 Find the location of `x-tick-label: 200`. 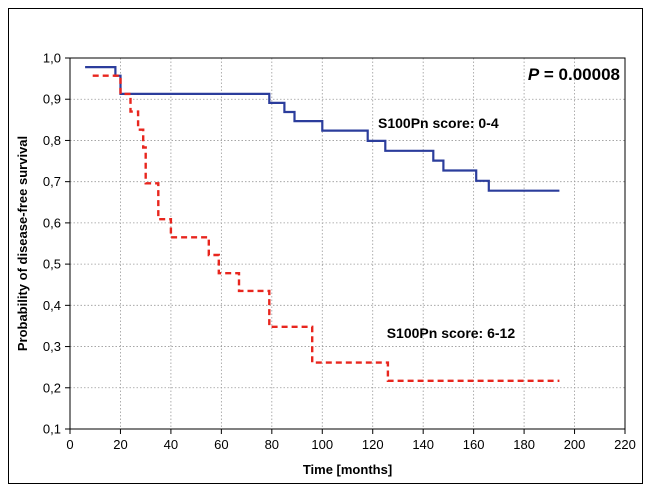

x-tick-label: 200 is located at coordinates (575, 444).